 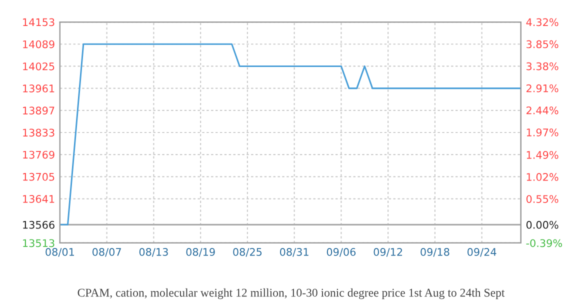 What do you see at coordinates (542, 22) in the screenshot?
I see `y2-tick-label: 4.32%` at bounding box center [542, 22].